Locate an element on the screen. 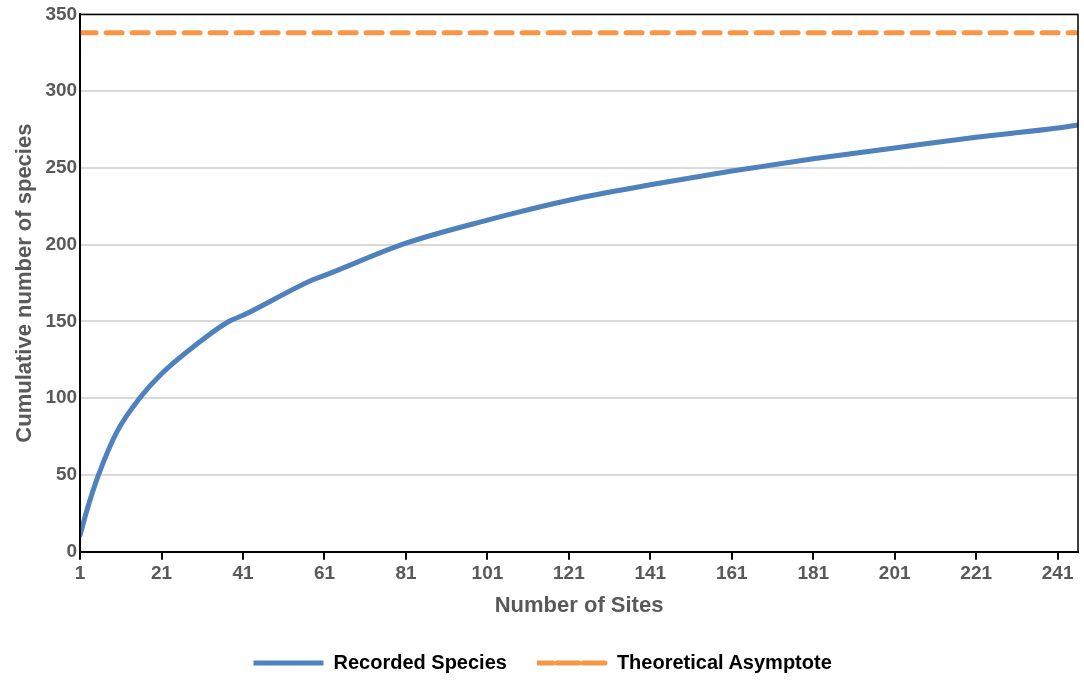 The image size is (1084, 689). y-tick-label: 100 is located at coordinates (61, 397).